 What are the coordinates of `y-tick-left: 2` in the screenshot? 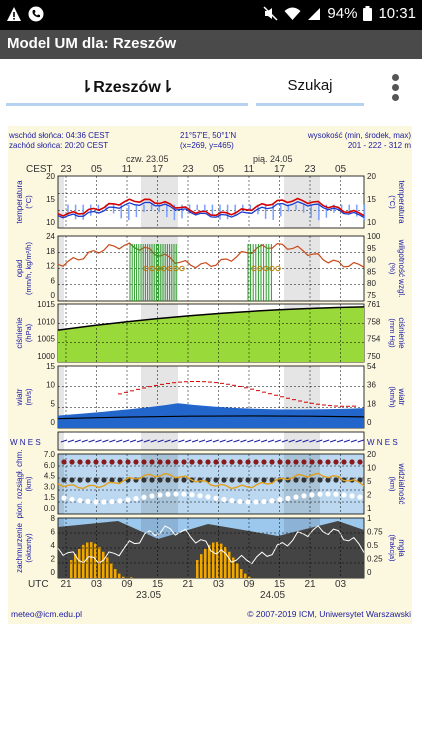 It's located at (53, 559).